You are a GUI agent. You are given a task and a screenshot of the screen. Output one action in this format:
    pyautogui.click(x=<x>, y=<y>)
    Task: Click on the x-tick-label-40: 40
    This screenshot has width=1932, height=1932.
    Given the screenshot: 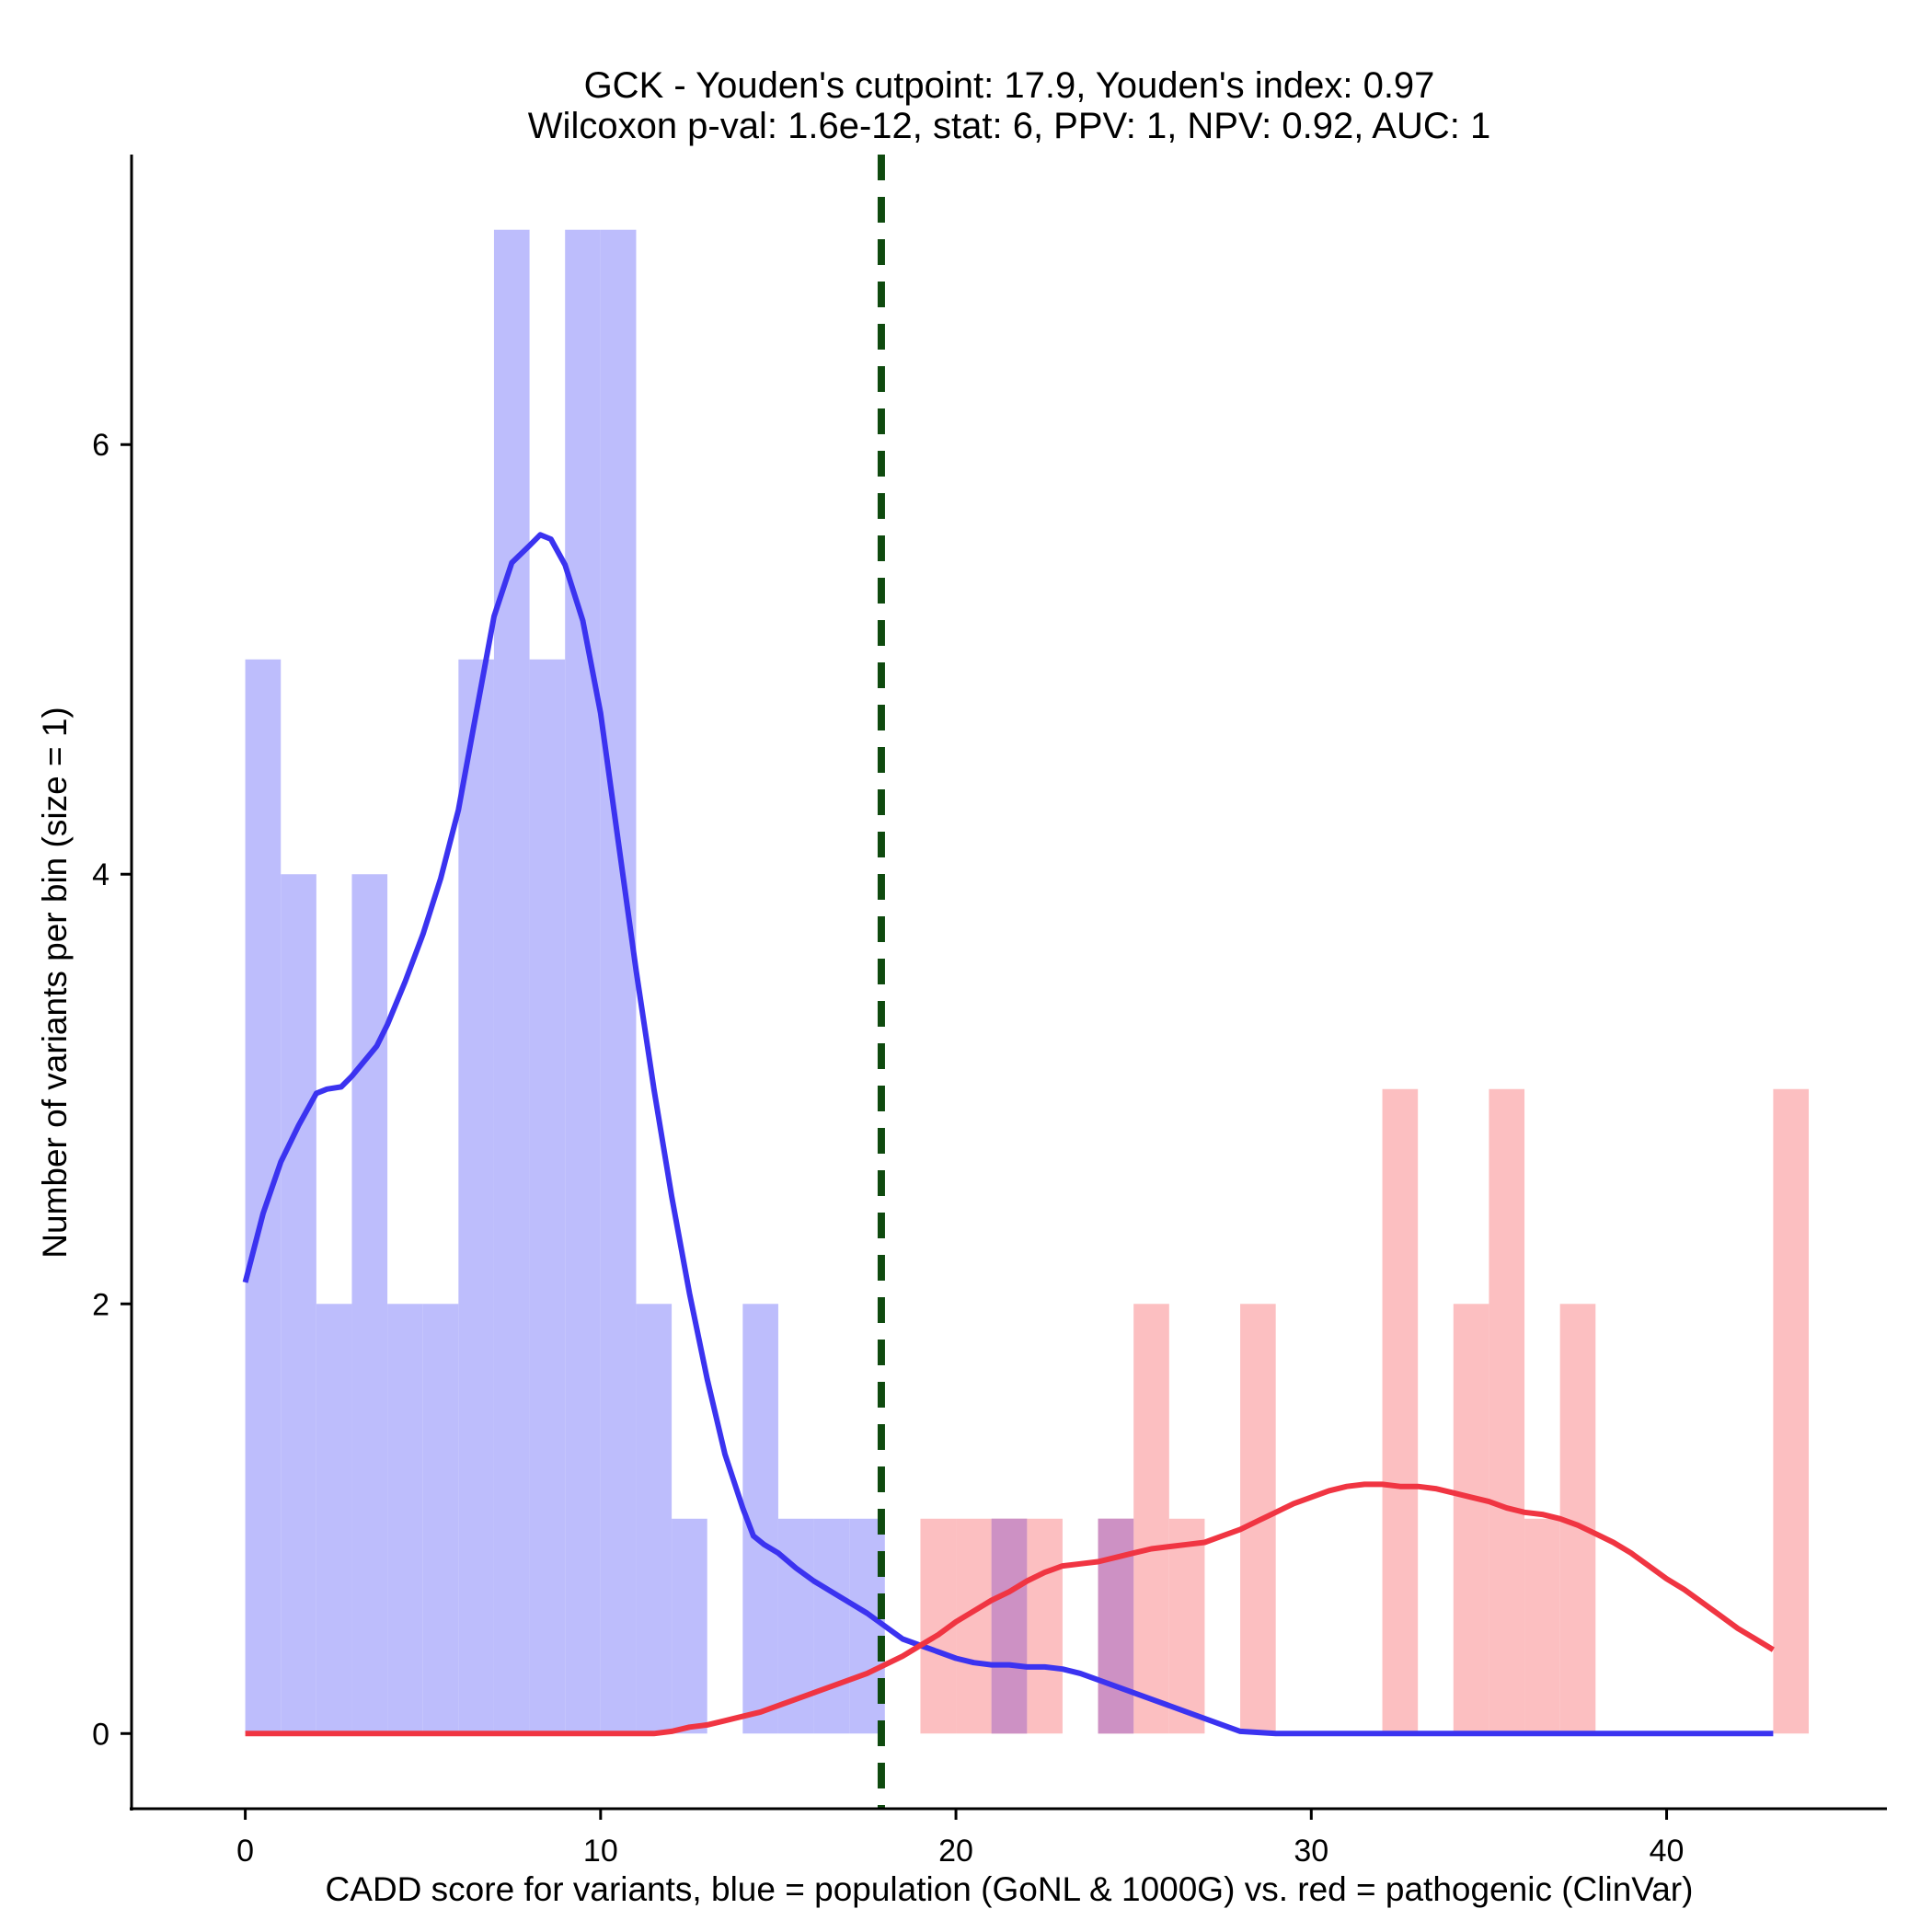 What is the action you would take?
    pyautogui.click(x=1667, y=1851)
    